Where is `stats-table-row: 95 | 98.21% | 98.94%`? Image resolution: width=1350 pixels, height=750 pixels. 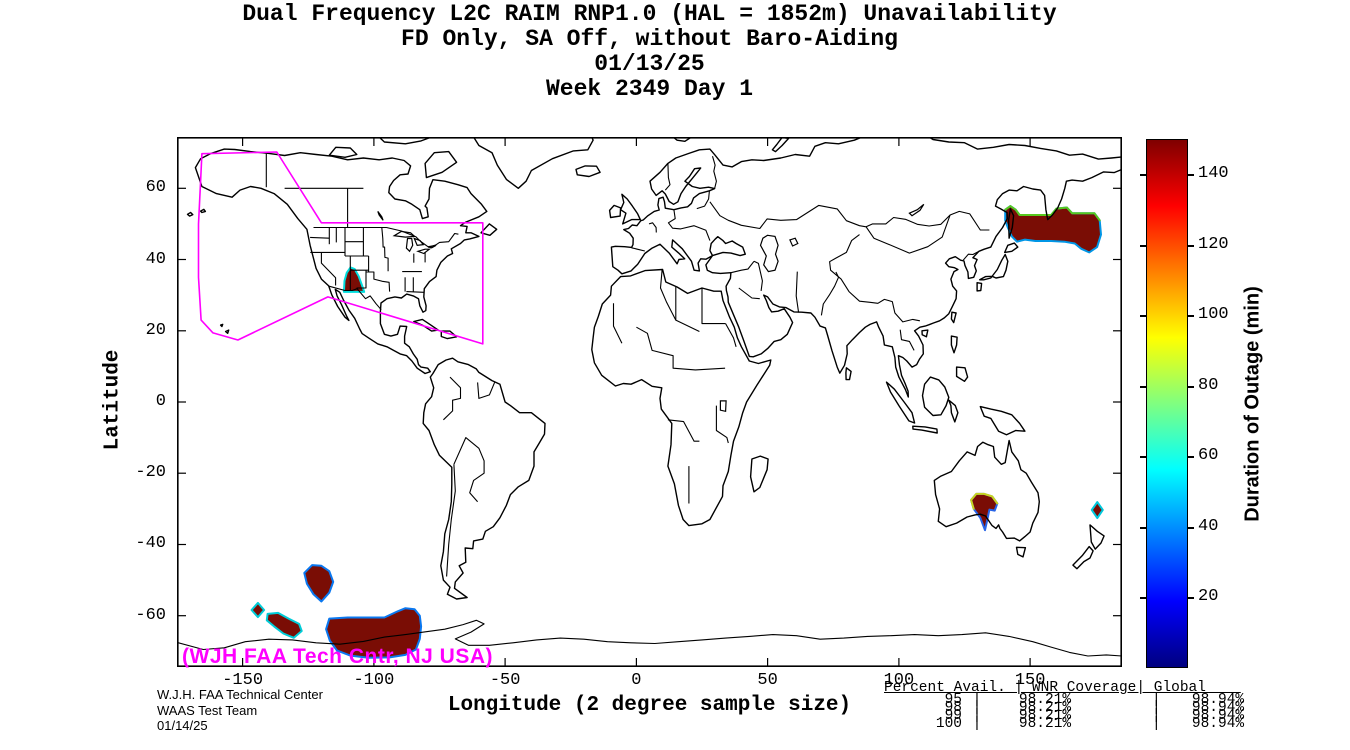 stats-table-row: 95 | 98.21% | 98.94% is located at coordinates (1079, 700).